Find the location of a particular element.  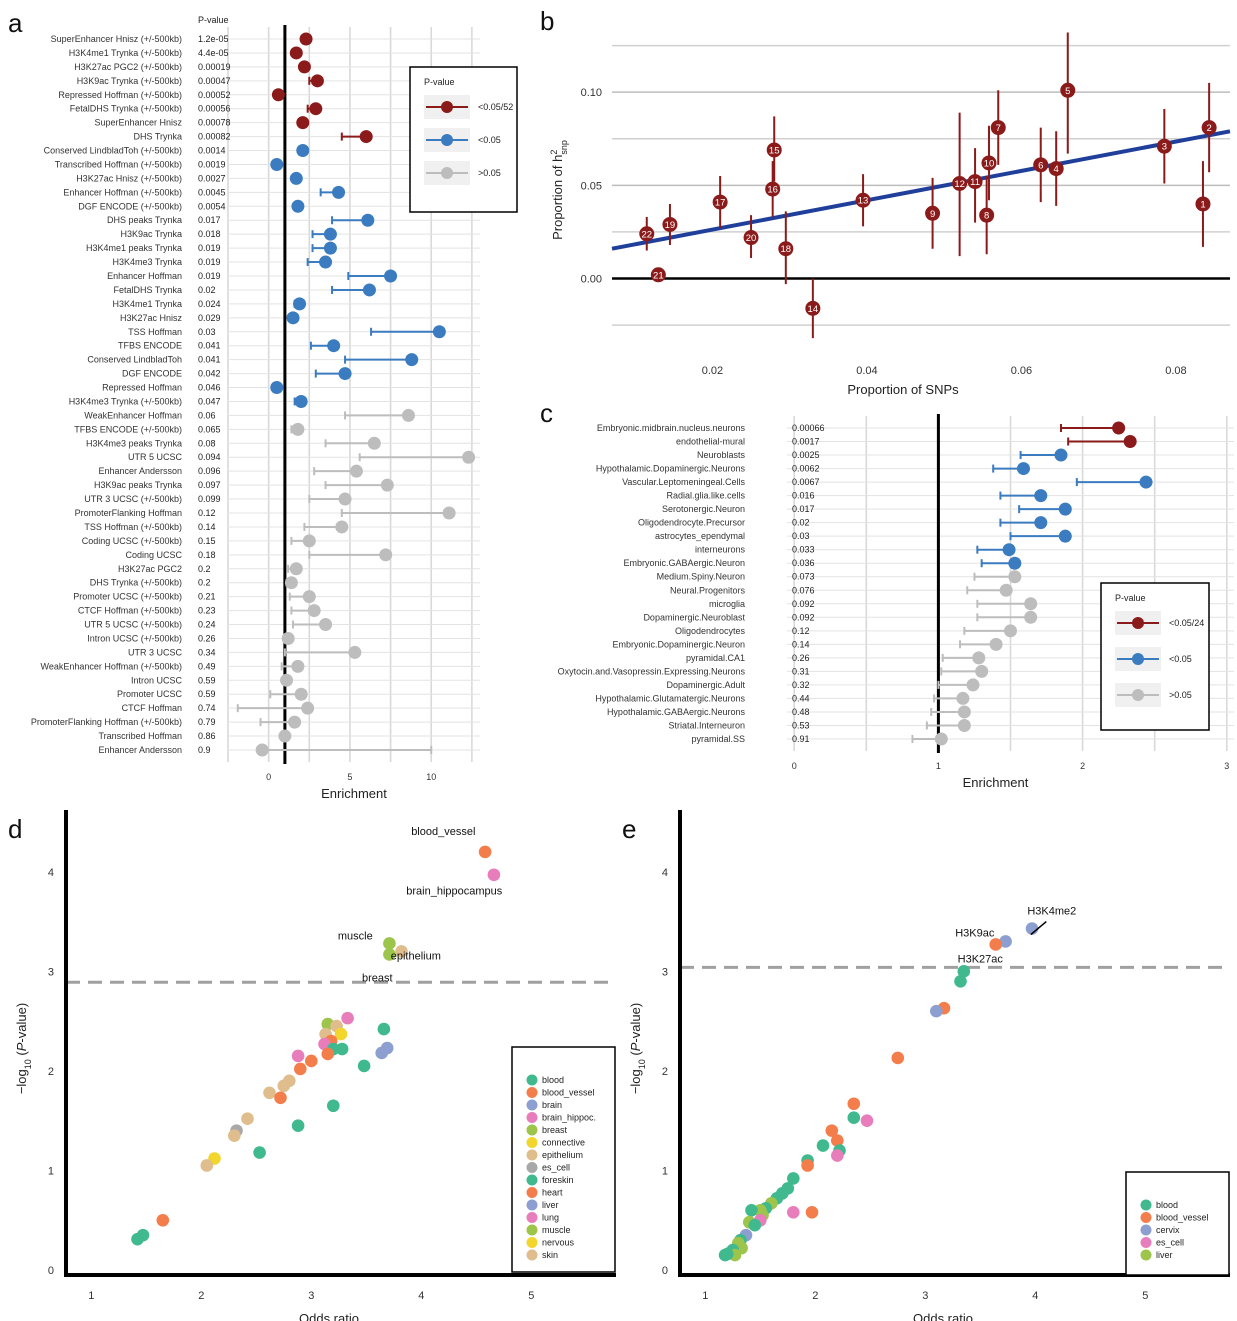

row-label: DHS Trynka is located at coordinates (157, 137).